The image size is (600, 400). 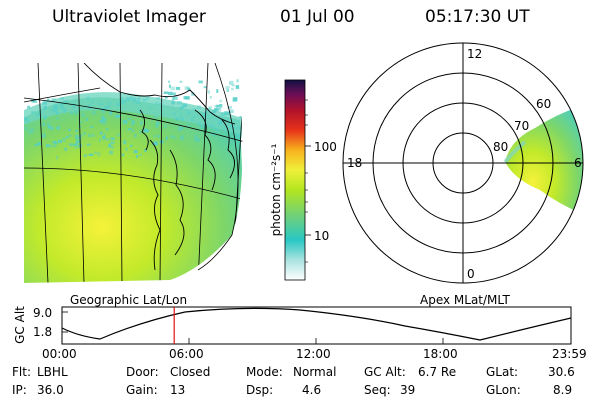 I want to click on left-panel-caption: Geographic Lat/Lon, so click(x=129, y=300).